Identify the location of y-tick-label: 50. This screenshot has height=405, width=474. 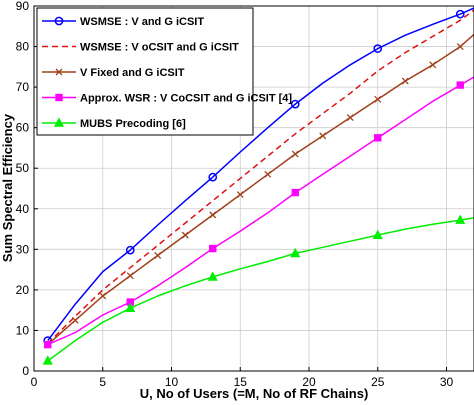
(23, 168).